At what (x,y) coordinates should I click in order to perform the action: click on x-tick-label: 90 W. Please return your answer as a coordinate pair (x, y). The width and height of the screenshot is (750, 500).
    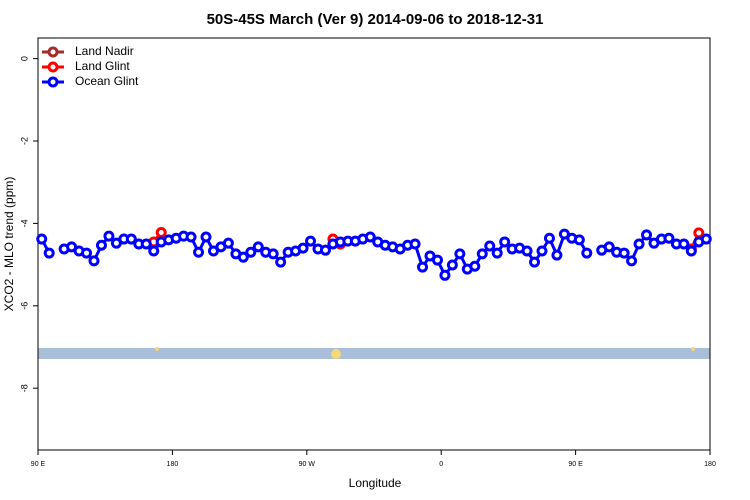
    Looking at the image, I should click on (307, 464).